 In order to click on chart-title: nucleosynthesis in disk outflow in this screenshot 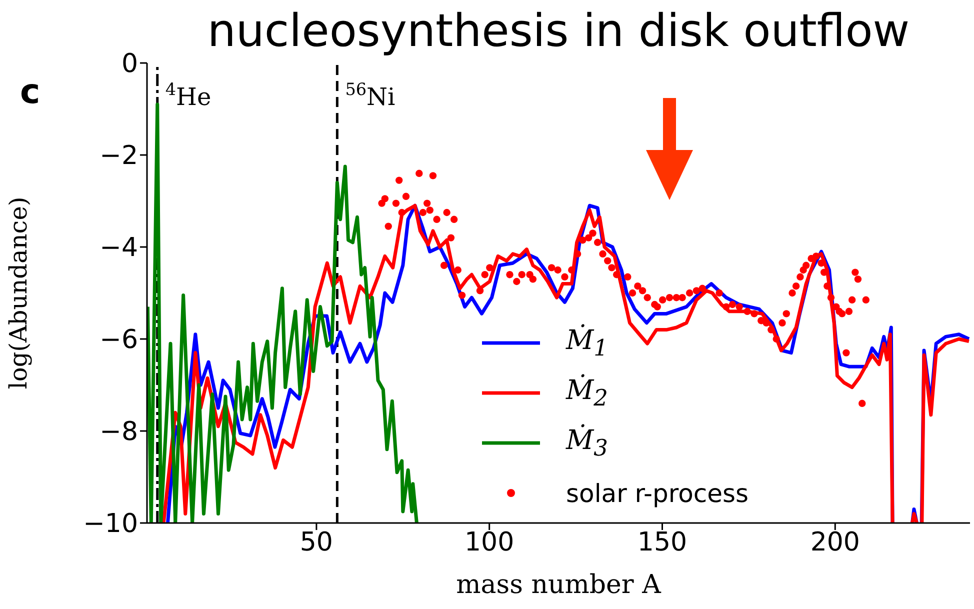, I will do `click(558, 30)`.